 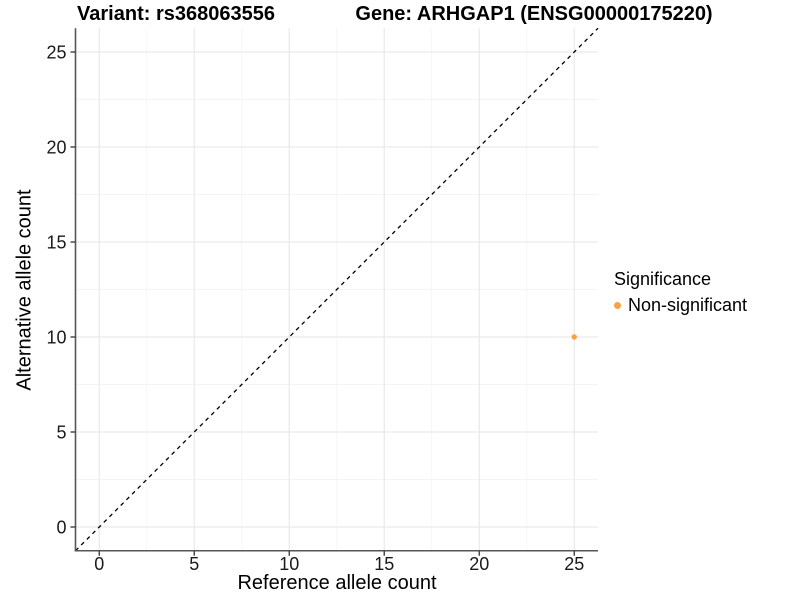 I want to click on variant-title: Variant: rs368063556, so click(x=176, y=14).